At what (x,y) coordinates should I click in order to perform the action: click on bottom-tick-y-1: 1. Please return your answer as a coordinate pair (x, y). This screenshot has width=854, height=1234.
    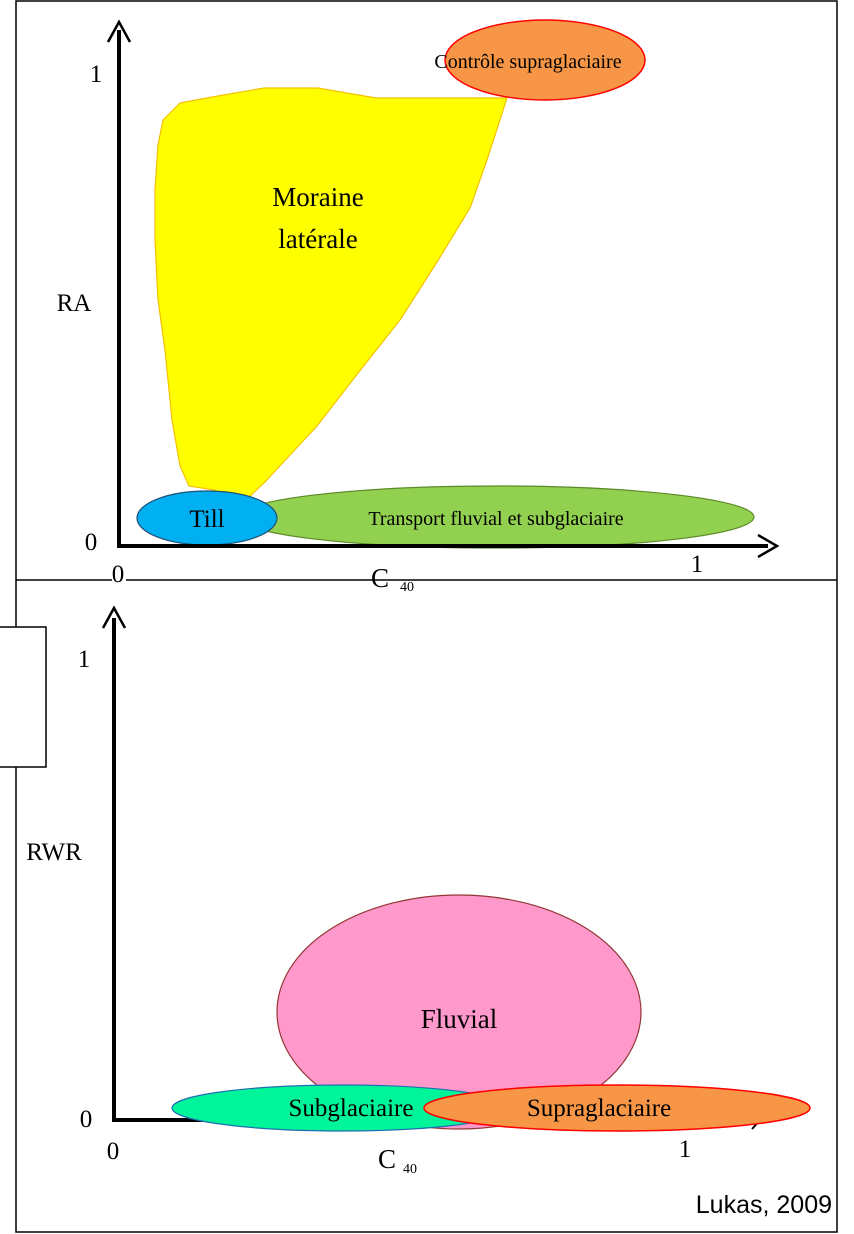
    Looking at the image, I should click on (84, 659).